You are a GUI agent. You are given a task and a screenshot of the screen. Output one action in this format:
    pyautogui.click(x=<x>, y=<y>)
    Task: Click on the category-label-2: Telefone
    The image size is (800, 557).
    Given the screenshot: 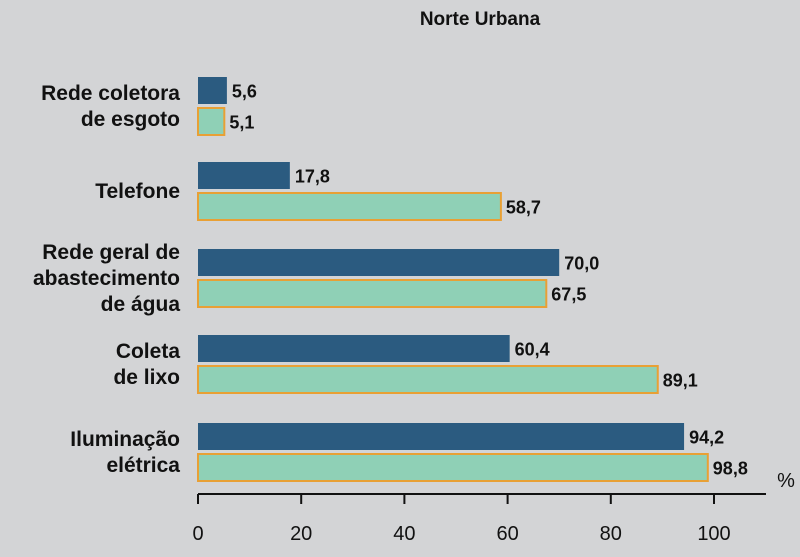 What is the action you would take?
    pyautogui.click(x=137, y=191)
    